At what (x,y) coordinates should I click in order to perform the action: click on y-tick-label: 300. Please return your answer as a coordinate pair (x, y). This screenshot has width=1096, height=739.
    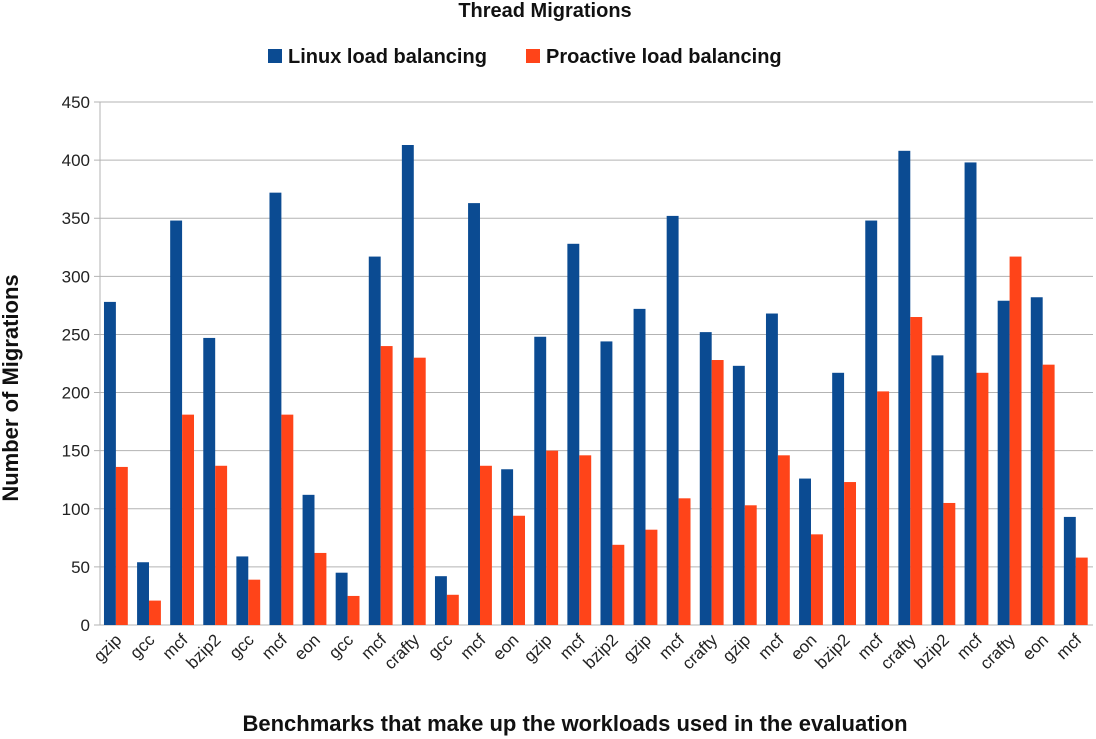
    Looking at the image, I should click on (76, 276).